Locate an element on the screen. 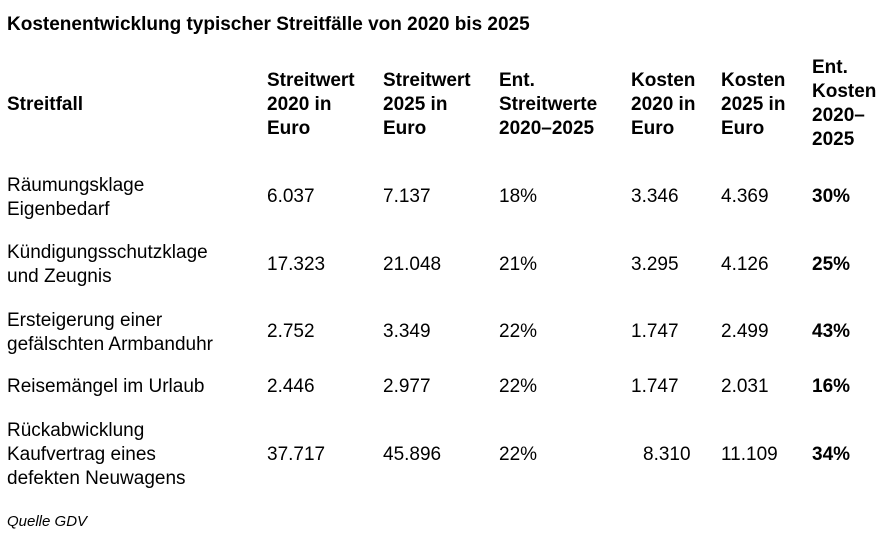 Image resolution: width=890 pixels, height=544 pixels. row-4-streitwert-2025: 2.977 is located at coordinates (407, 386).